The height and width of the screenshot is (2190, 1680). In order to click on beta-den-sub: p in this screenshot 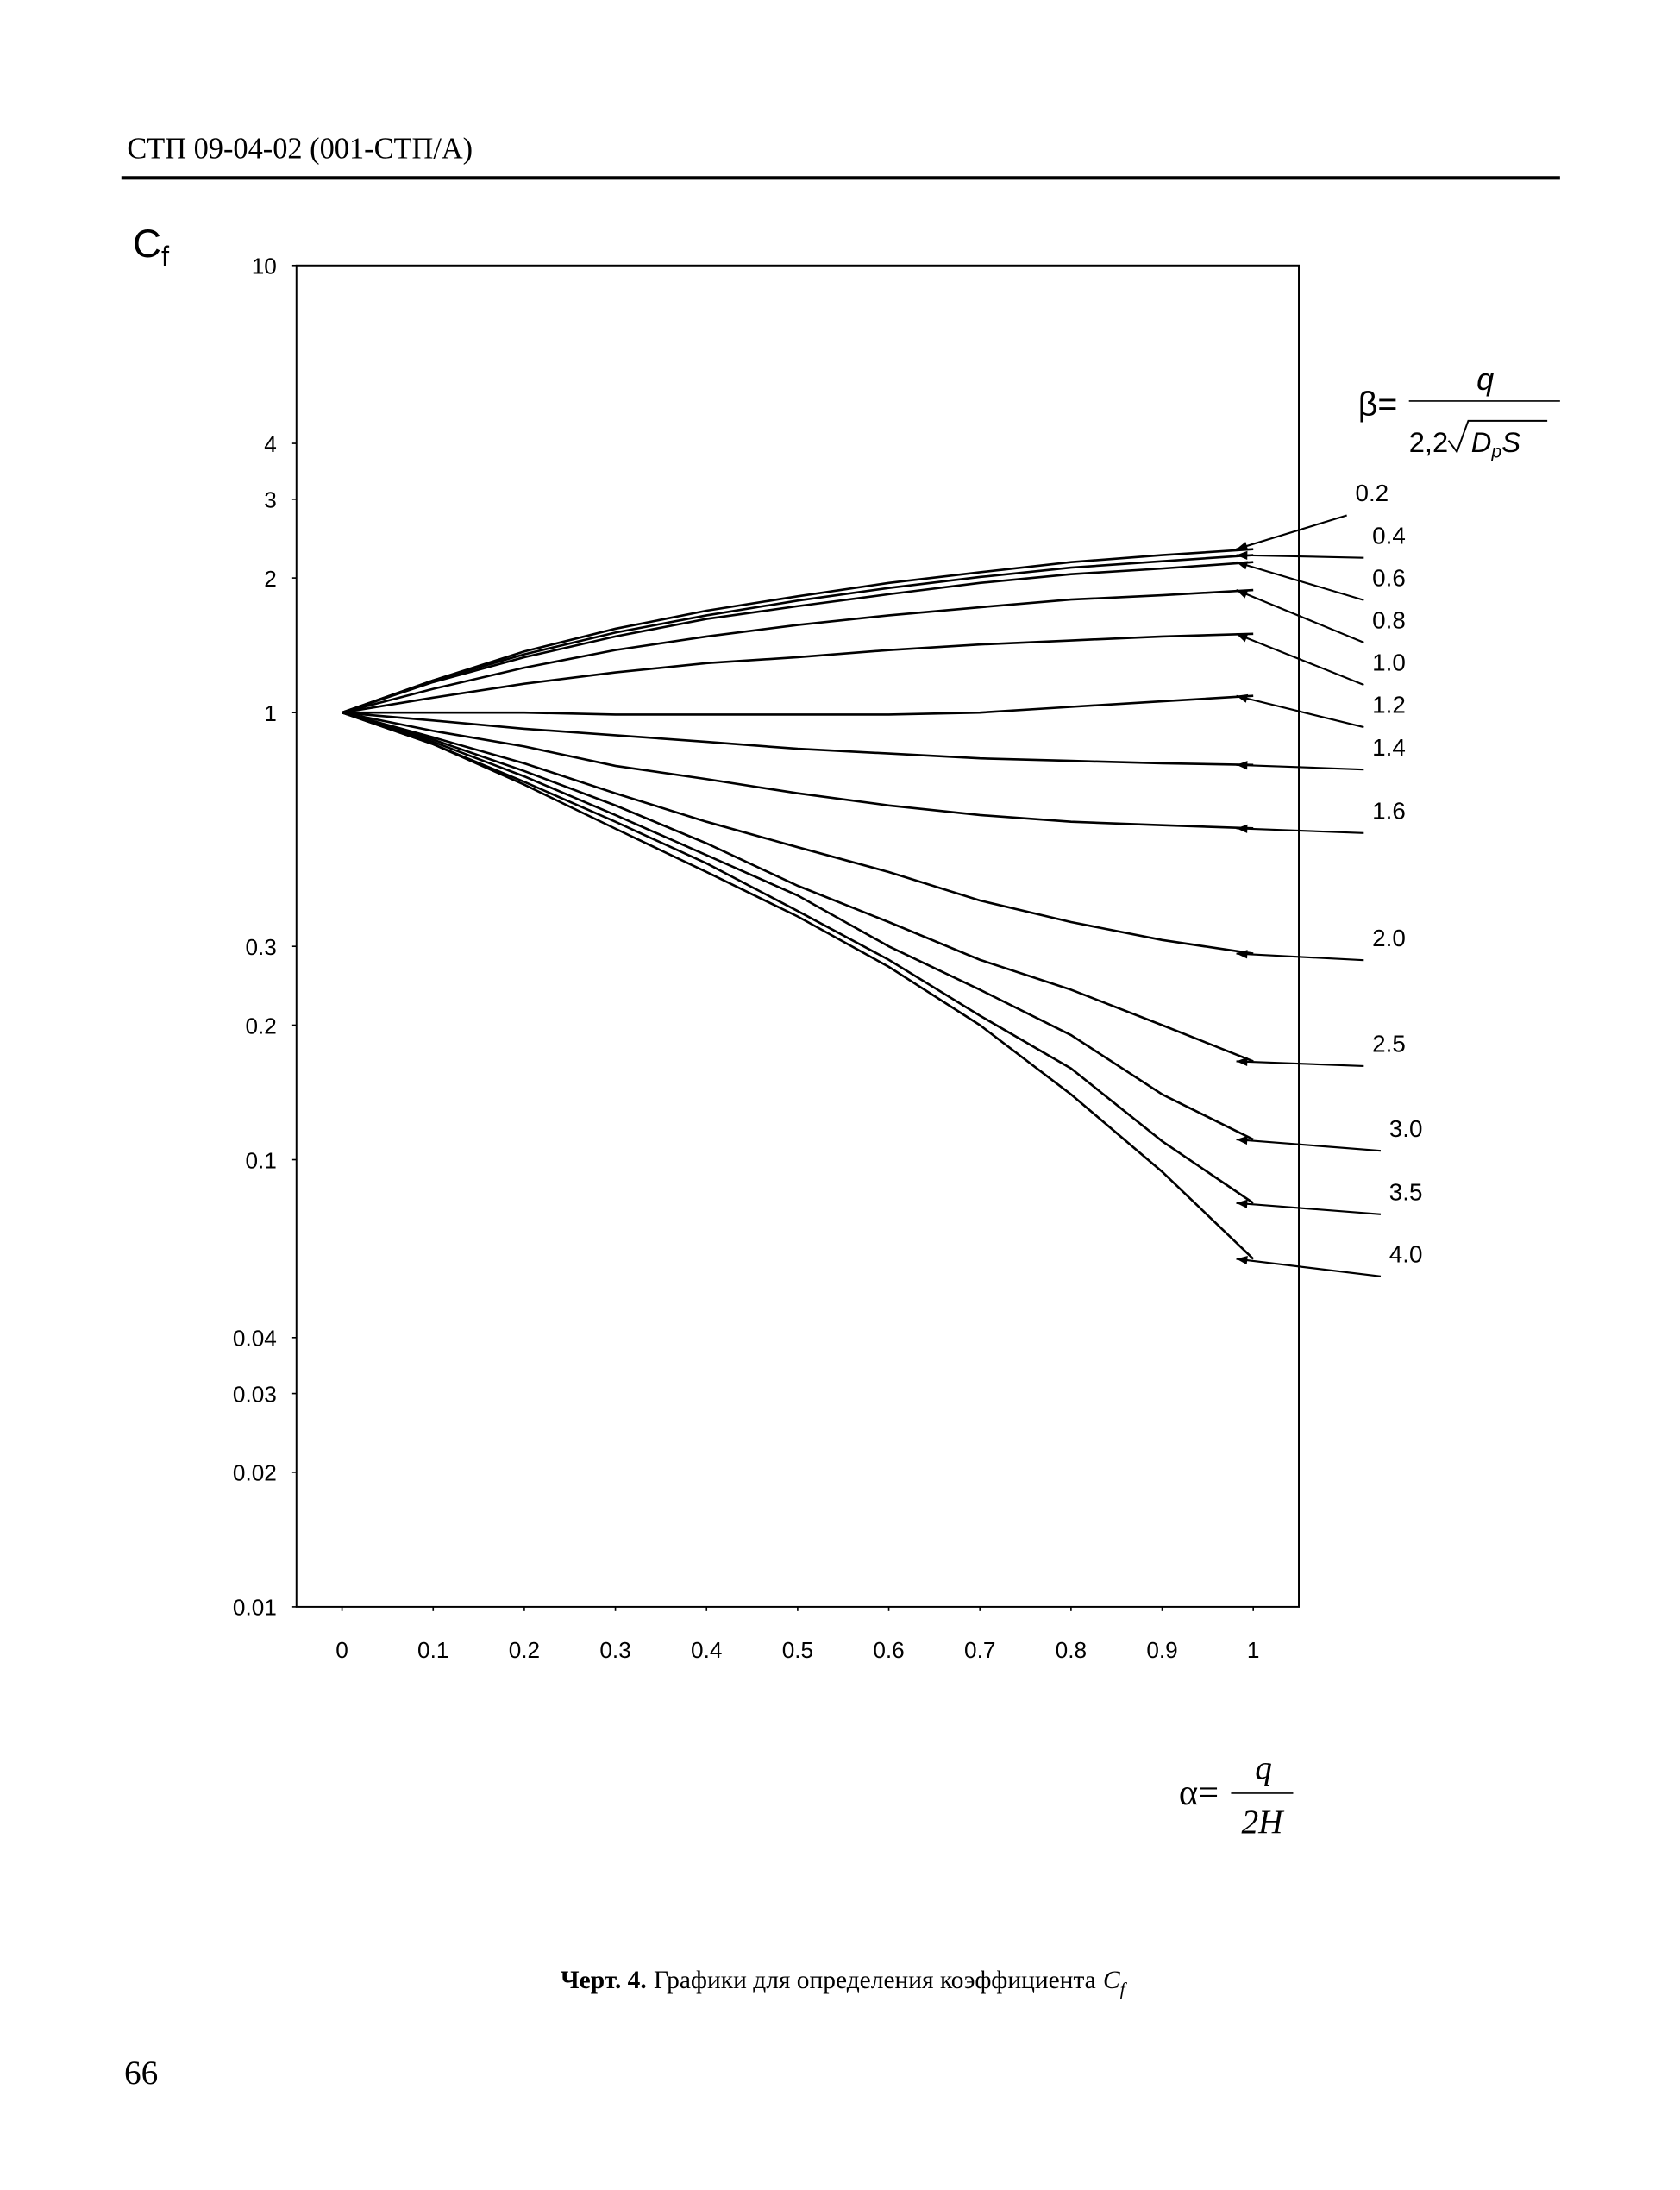, I will do `click(1496, 451)`.